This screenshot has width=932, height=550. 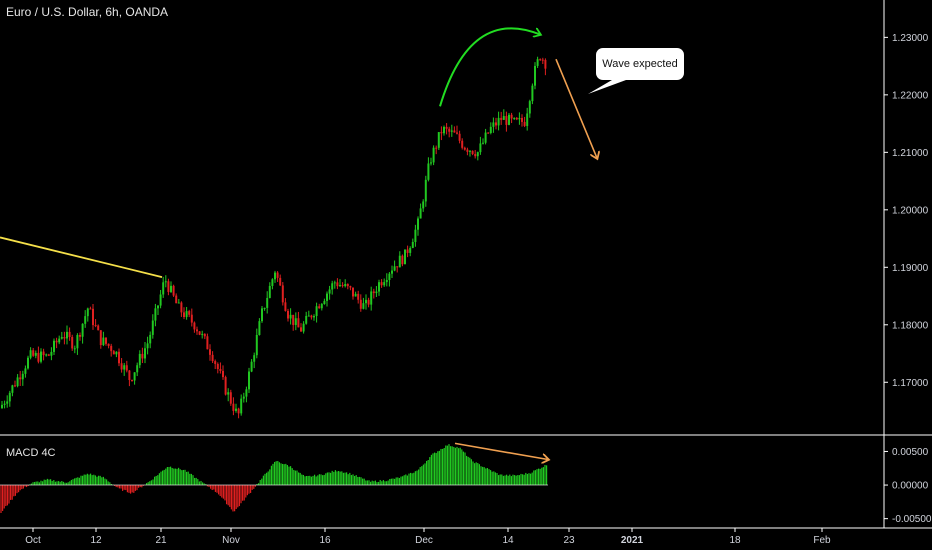 What do you see at coordinates (607, 87) in the screenshot?
I see `callout-pointer` at bounding box center [607, 87].